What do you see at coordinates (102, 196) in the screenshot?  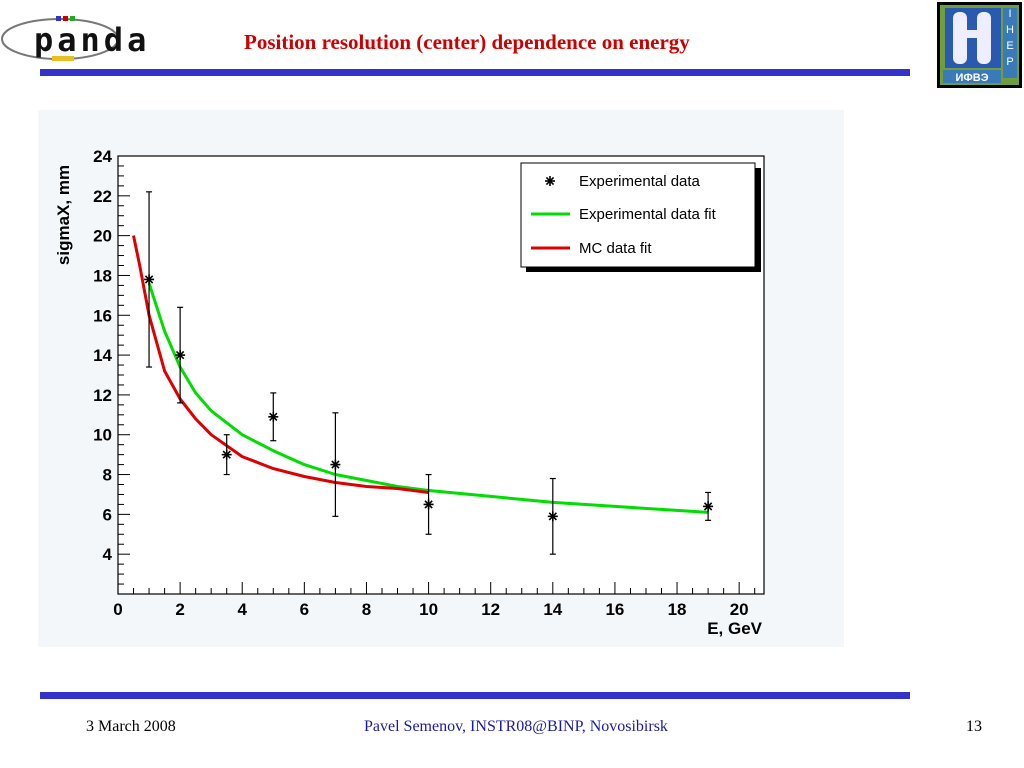 I see `y-tick-label: 22` at bounding box center [102, 196].